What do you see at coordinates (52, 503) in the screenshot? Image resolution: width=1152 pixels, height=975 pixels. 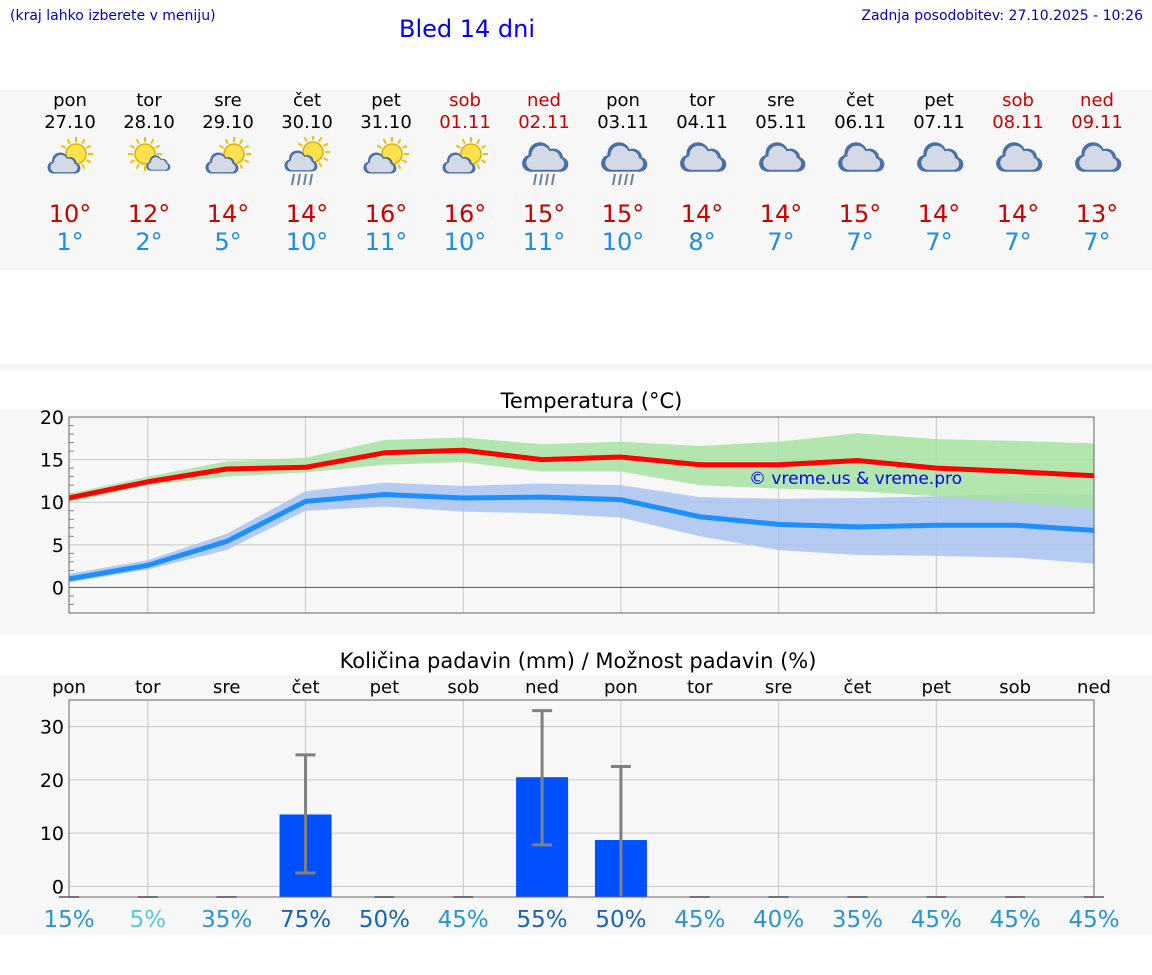 I see `temperature-y-tick-label: 10` at bounding box center [52, 503].